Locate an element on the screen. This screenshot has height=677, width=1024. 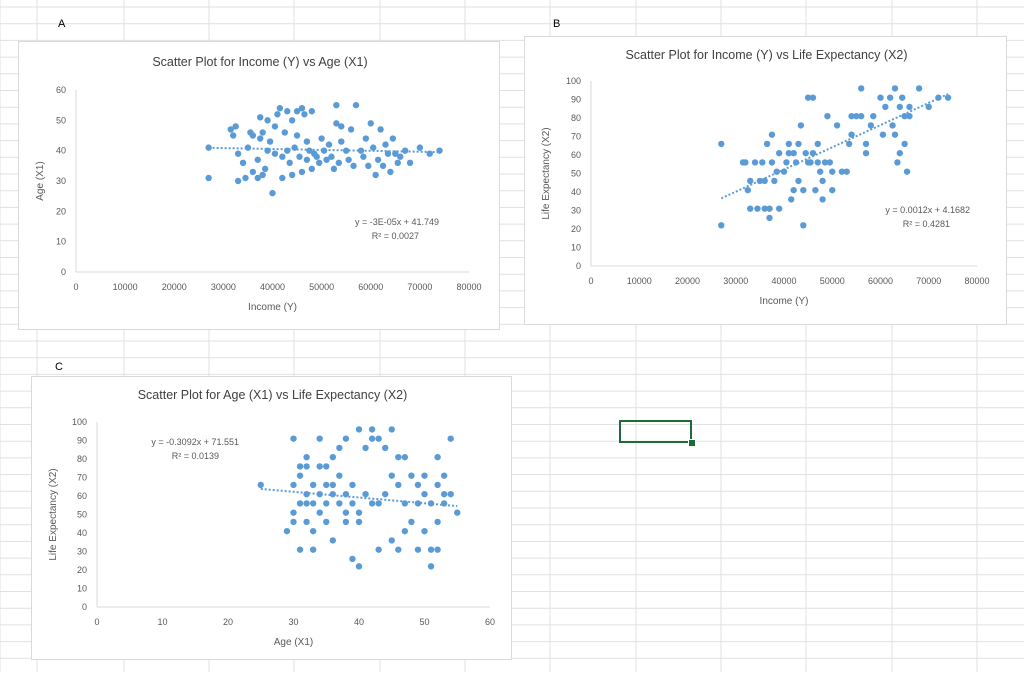
y-tick-label: 40 is located at coordinates (82, 533).